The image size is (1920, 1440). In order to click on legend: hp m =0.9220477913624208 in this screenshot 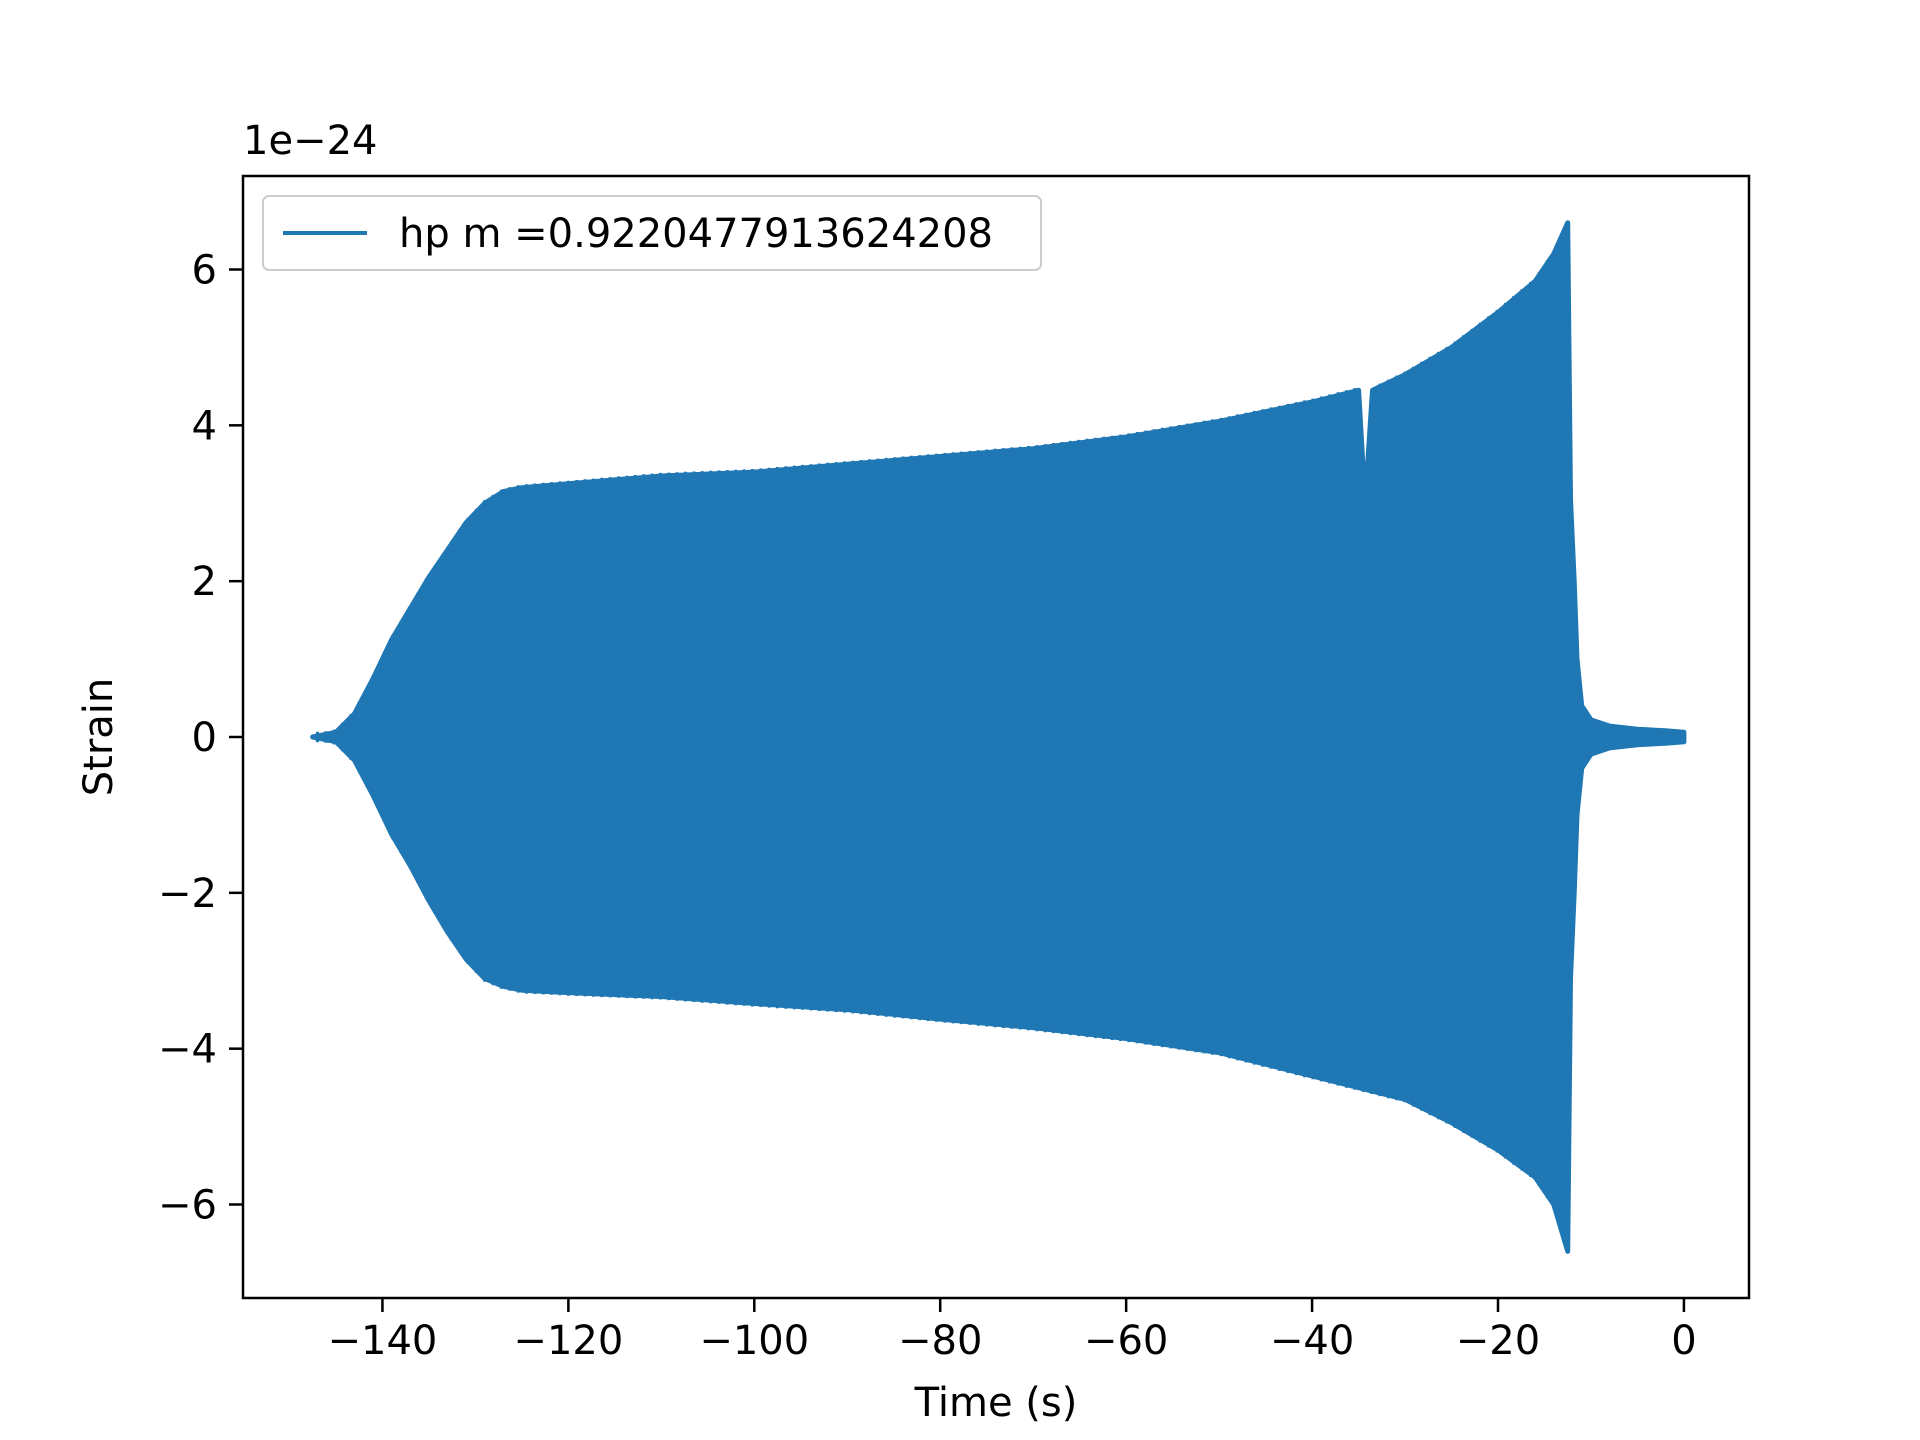, I will do `click(652, 233)`.